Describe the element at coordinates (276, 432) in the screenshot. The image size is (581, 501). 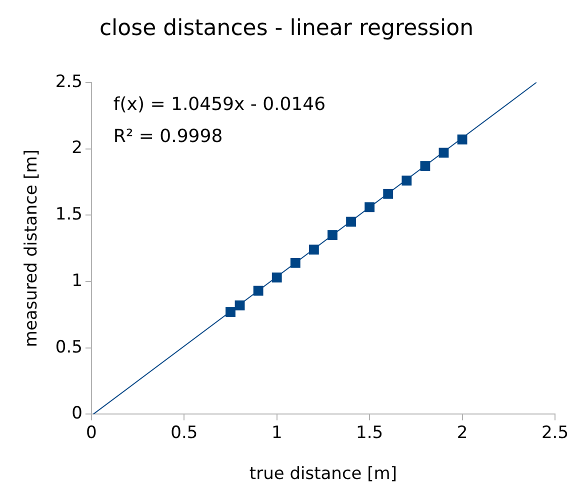
I see `x-tick-label: 1` at that location.